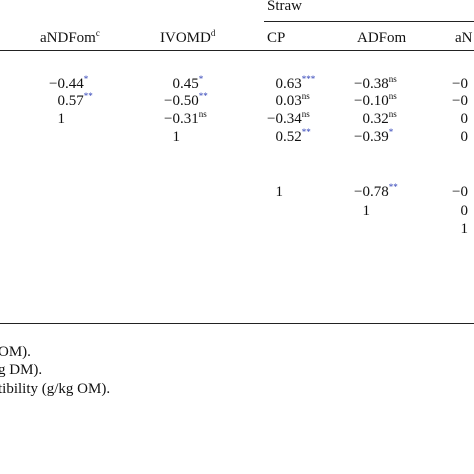 The image size is (474, 474). What do you see at coordinates (371, 84) in the screenshot?
I see `cell-value: −0.38` at bounding box center [371, 84].